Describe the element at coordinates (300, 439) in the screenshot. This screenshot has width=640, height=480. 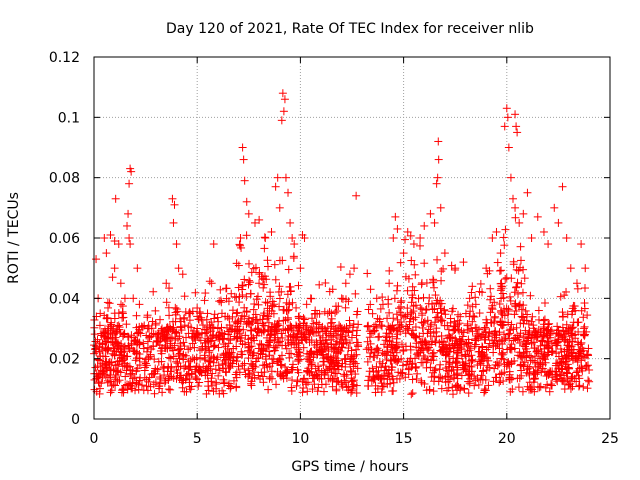
I see `x-tick-label: 10` at that location.